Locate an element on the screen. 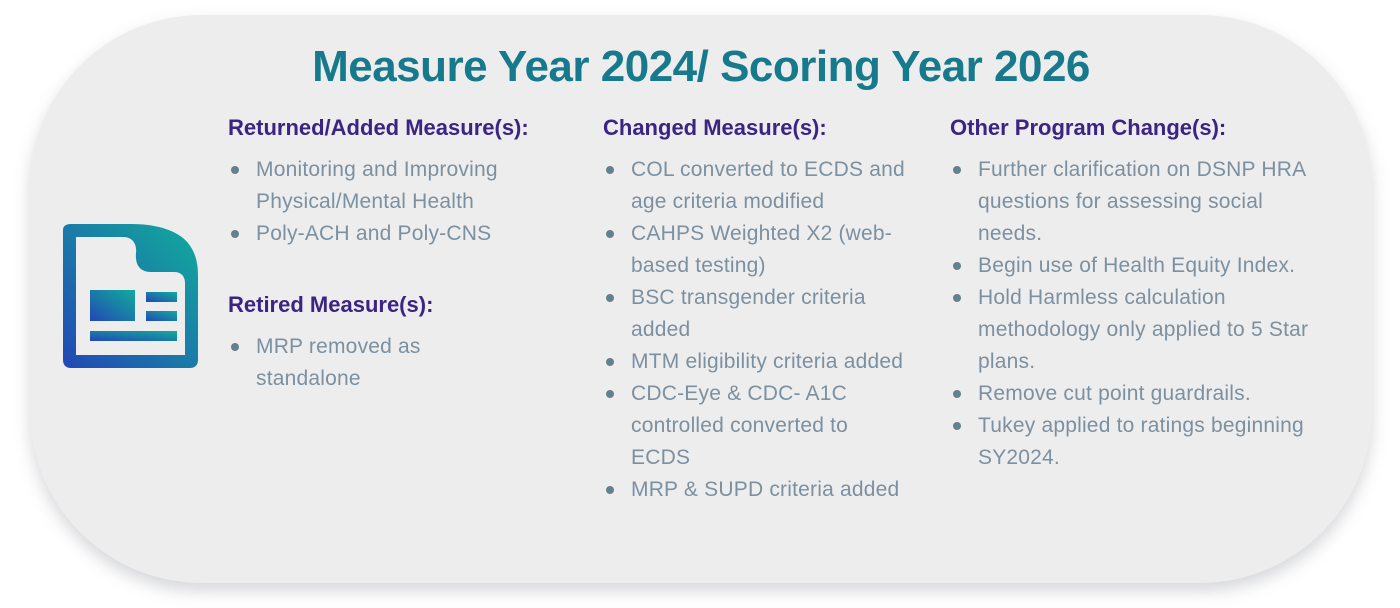 This screenshot has height=608, width=1400. page-title: Measure Year 2024/ Scoring Year 2026 is located at coordinates (701, 66).